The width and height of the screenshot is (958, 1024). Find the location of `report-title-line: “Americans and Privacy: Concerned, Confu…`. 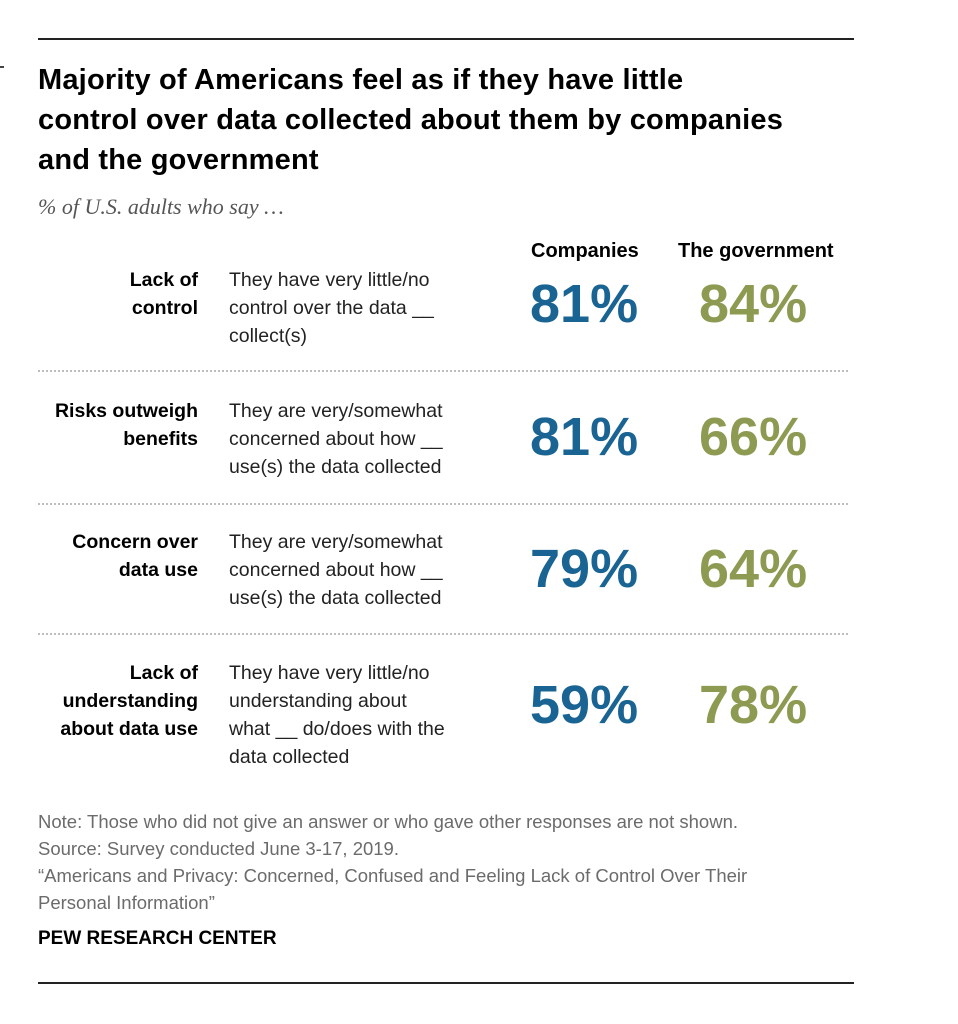

report-title-line: “Americans and Privacy: Concerned, Confu… is located at coordinates (393, 875).